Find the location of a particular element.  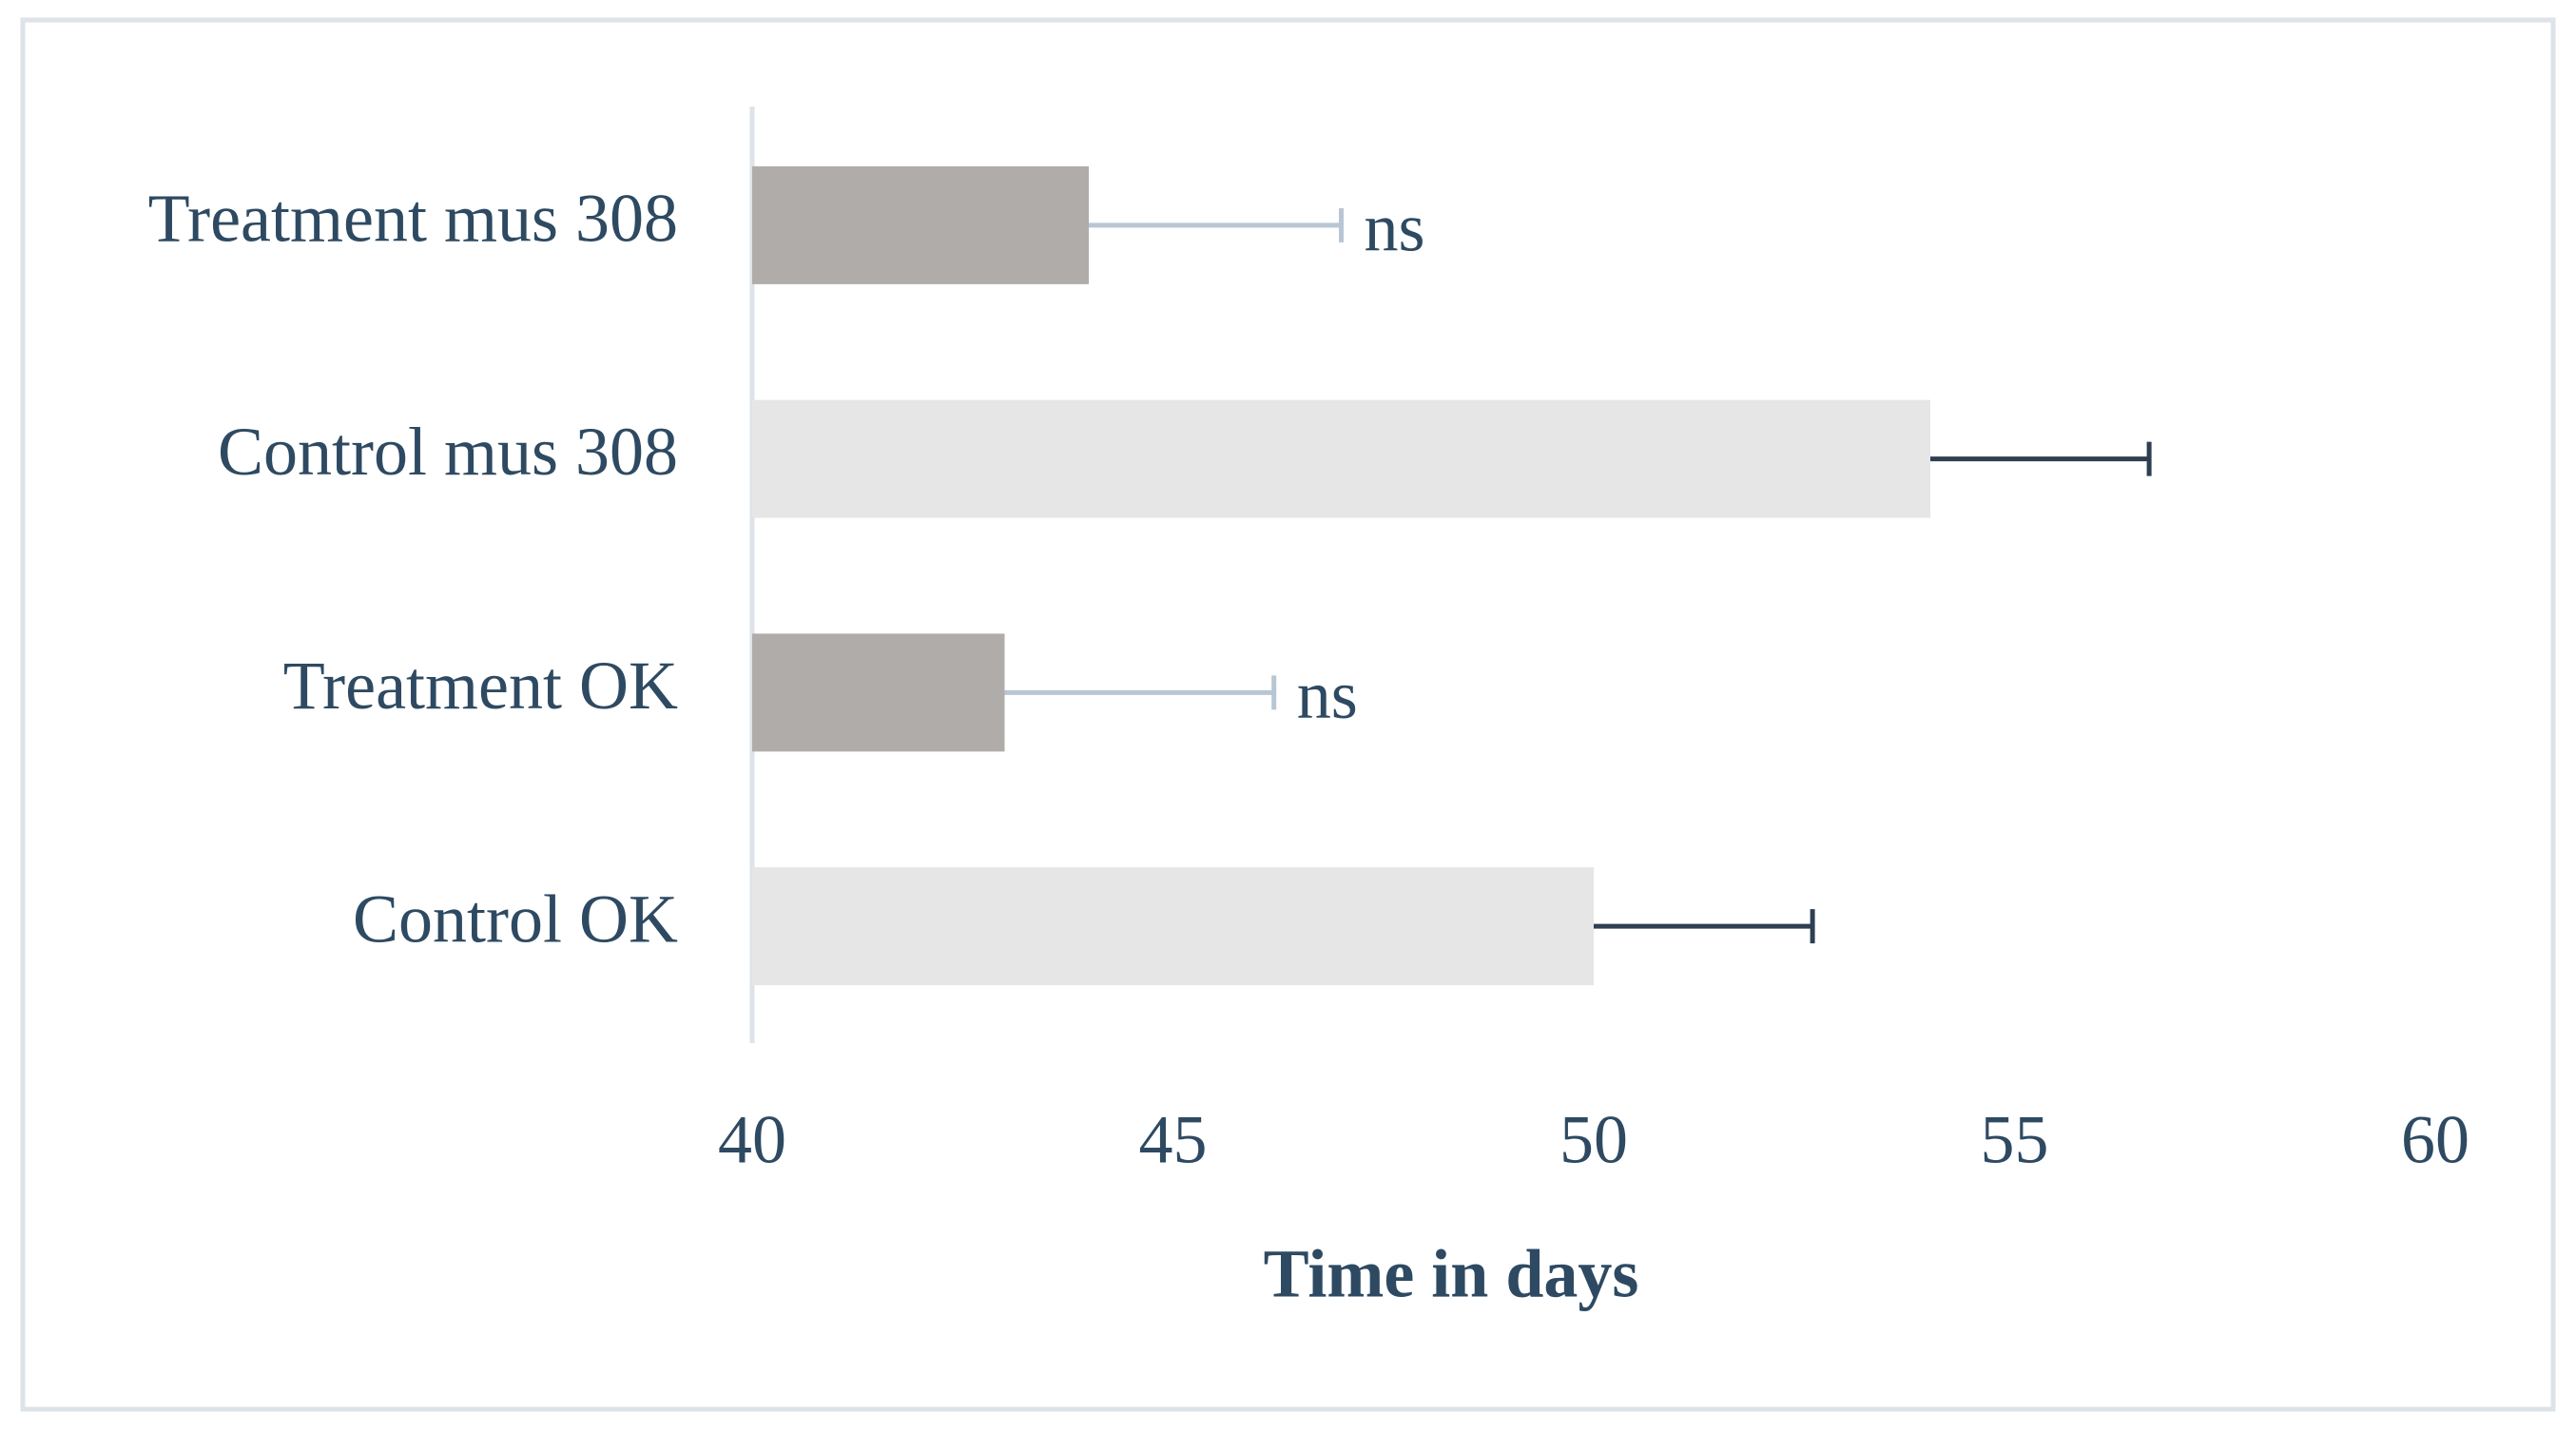

y-tick-label: Treatment mus 308 is located at coordinates (413, 218).